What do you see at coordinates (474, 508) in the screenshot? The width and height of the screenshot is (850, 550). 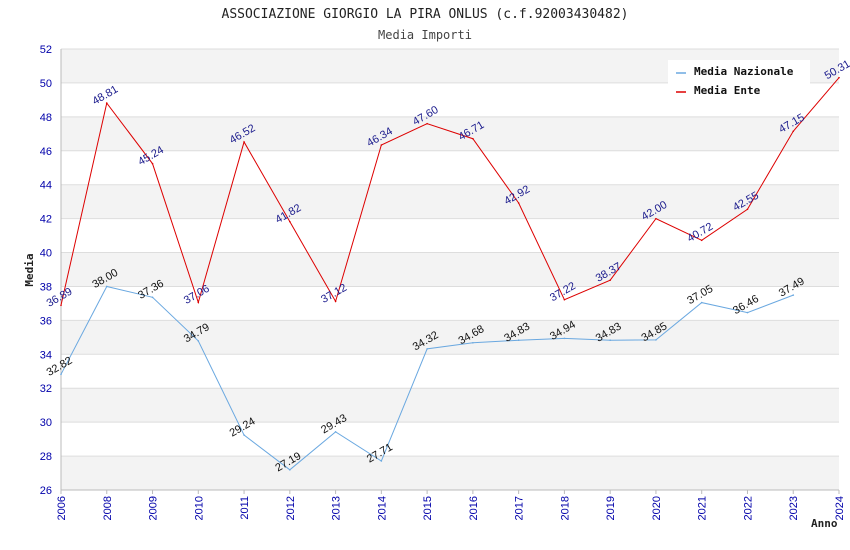 I see `x-tick-label: 2016` at bounding box center [474, 508].